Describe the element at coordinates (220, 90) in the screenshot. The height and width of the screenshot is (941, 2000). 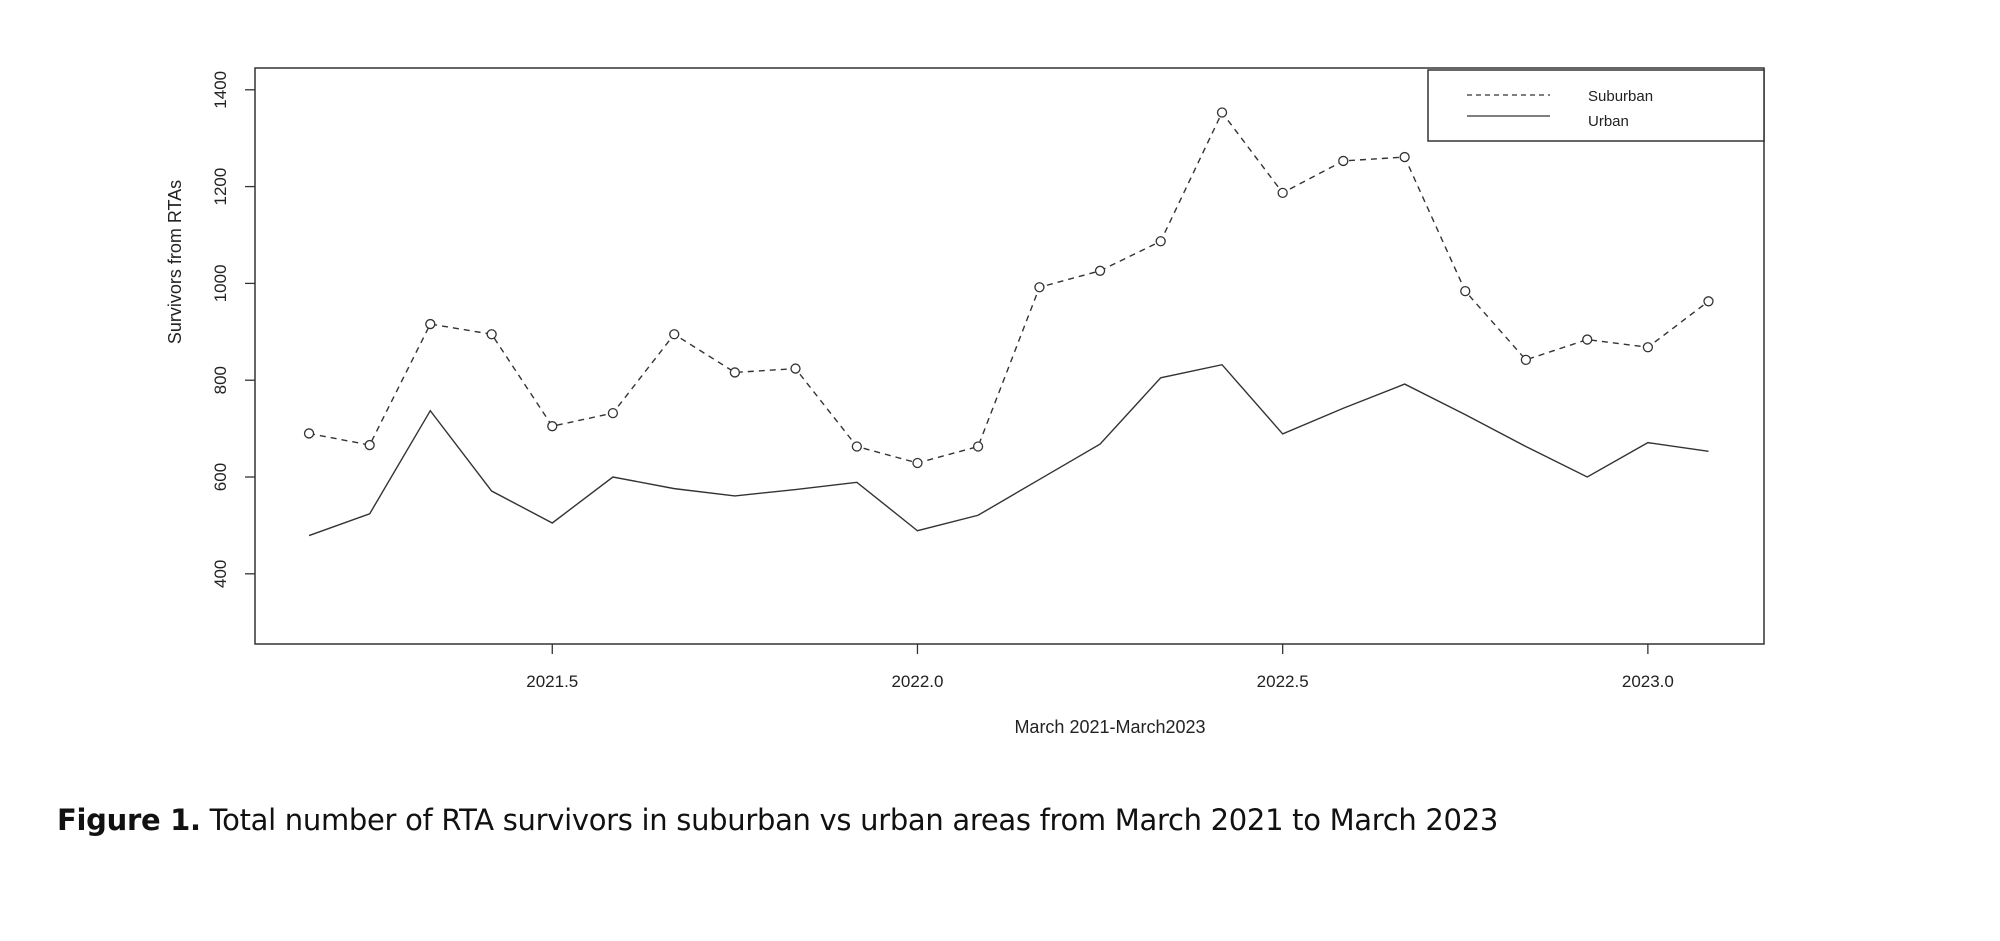
I see `y-tick-label: 1400` at that location.